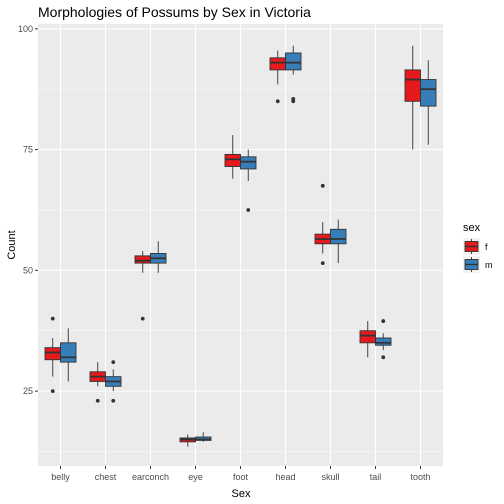  Describe the element at coordinates (330, 477) in the screenshot. I see `x-tick-label: skull` at that location.